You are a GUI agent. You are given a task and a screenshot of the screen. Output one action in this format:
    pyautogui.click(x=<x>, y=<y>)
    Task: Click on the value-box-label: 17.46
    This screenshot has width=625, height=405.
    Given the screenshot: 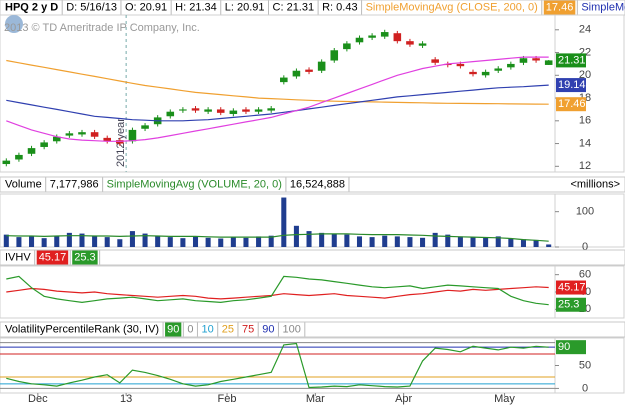 What is the action you would take?
    pyautogui.click(x=572, y=104)
    